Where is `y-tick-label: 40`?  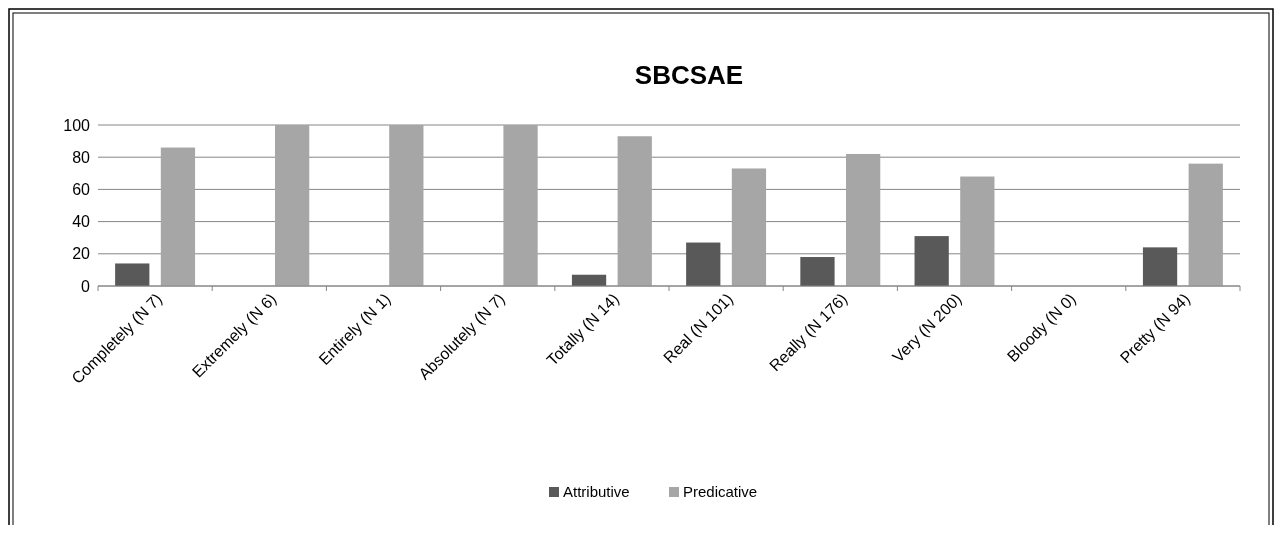
y-tick-label: 40 is located at coordinates (81, 222).